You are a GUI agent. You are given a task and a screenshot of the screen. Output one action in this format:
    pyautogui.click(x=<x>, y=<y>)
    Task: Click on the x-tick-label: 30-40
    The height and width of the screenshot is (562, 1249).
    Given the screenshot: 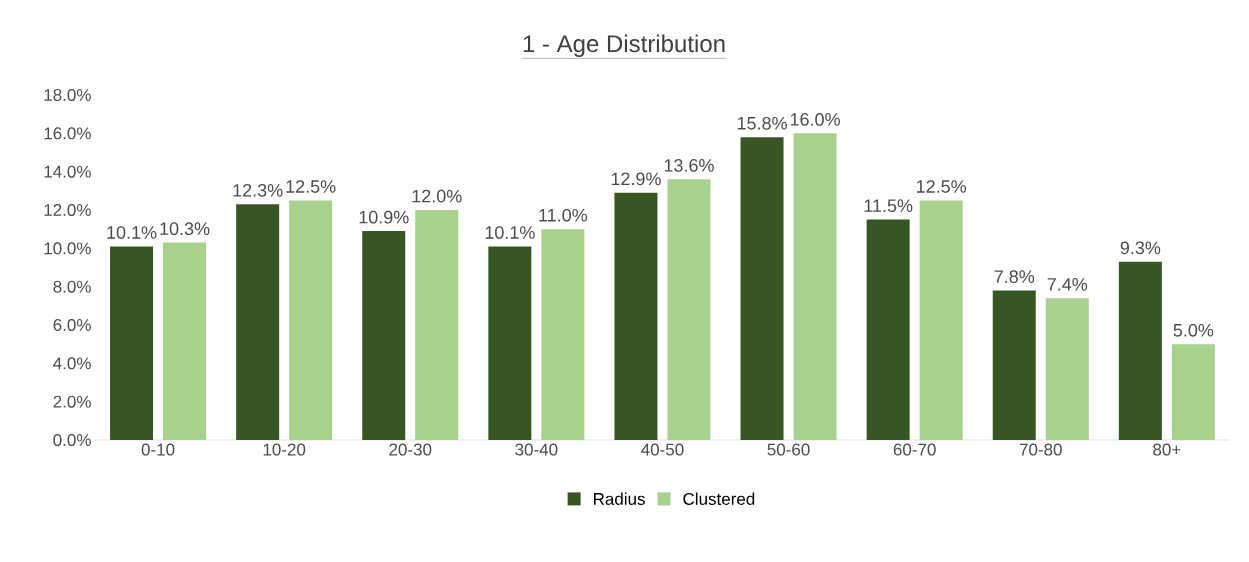 What is the action you would take?
    pyautogui.click(x=536, y=449)
    